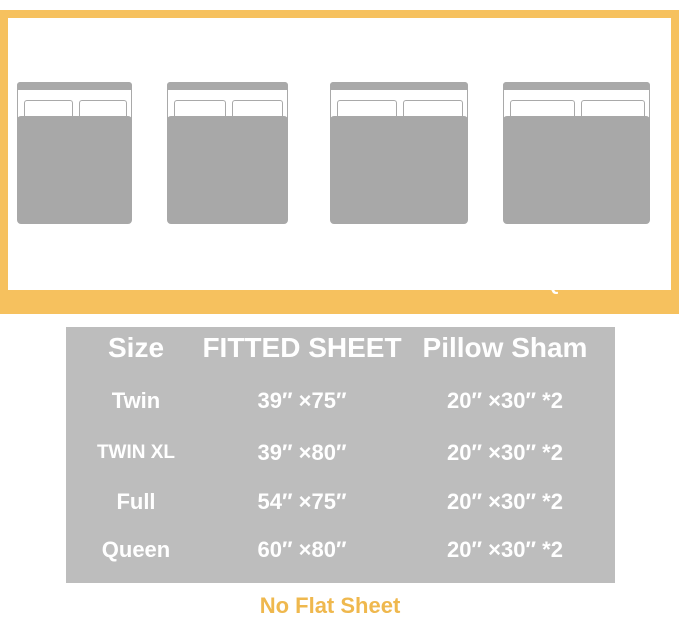 The width and height of the screenshot is (679, 619). I want to click on table-cell: Twin, so click(136, 400).